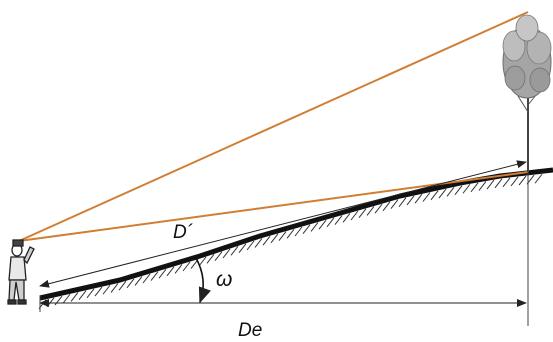  What do you see at coordinates (250, 330) in the screenshot?
I see `horizontal-distance-label: De` at bounding box center [250, 330].